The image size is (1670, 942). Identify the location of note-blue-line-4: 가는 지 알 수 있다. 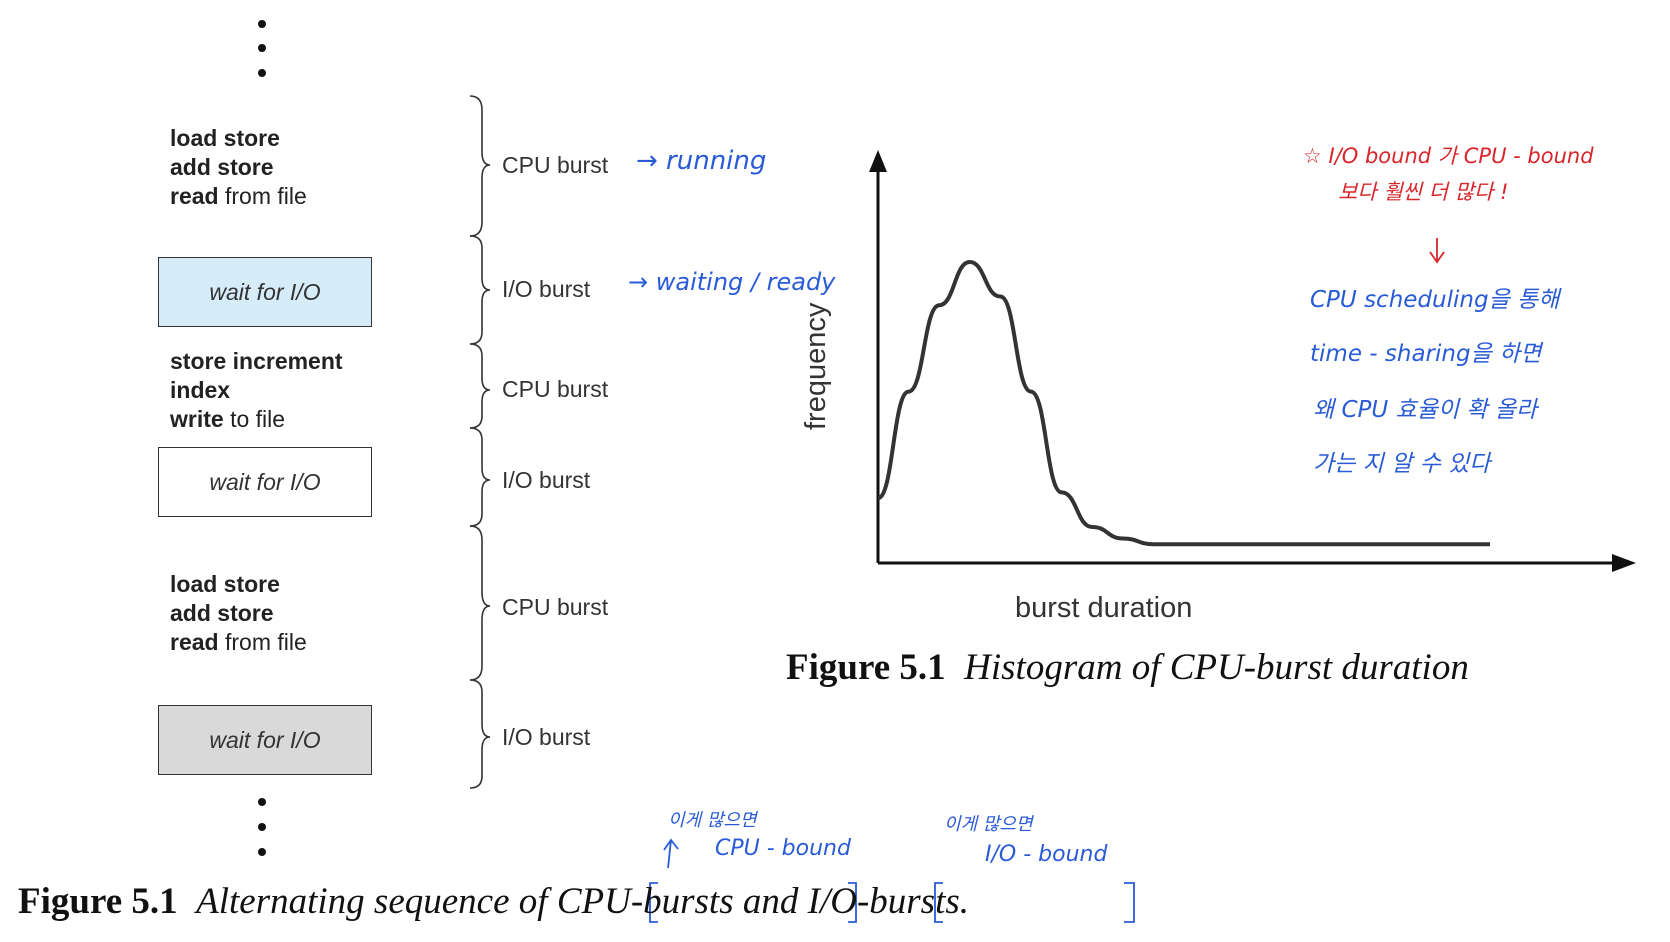
(1402, 464).